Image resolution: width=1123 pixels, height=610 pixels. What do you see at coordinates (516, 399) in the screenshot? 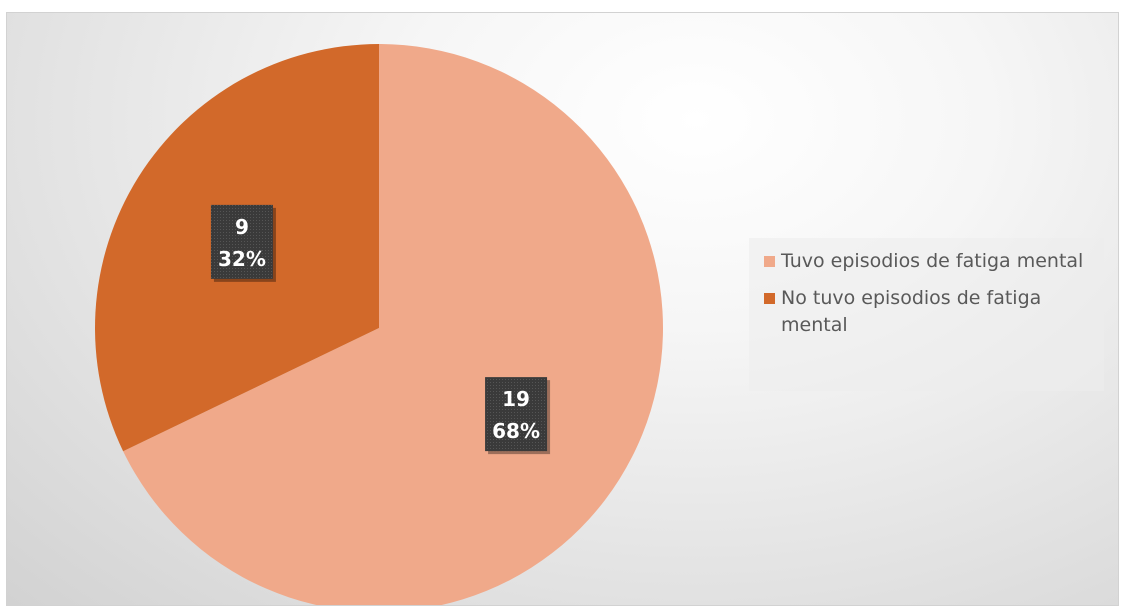
I see `data-label-value: 19` at bounding box center [516, 399].